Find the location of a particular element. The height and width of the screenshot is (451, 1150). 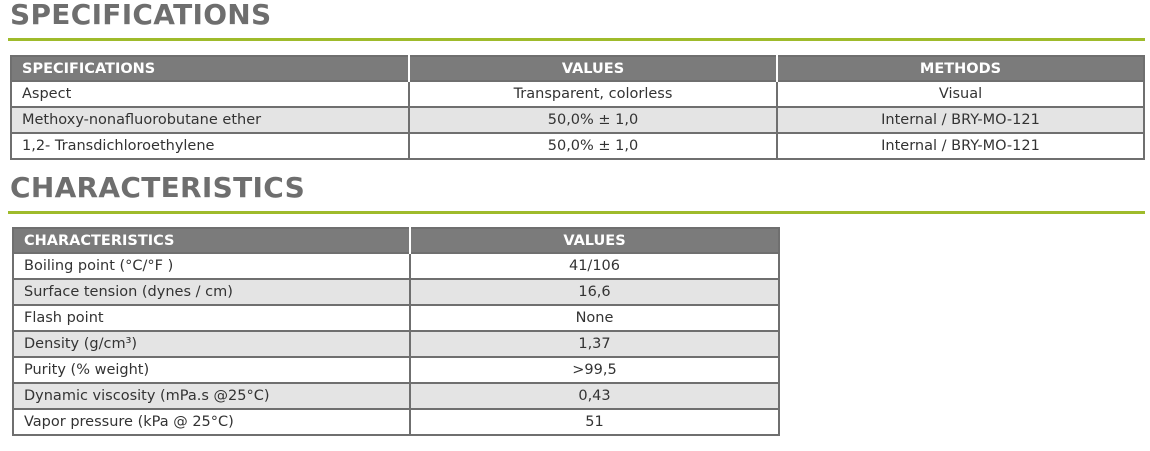

table-row: Density (g/cm³) 1,37 is located at coordinates (396, 344).